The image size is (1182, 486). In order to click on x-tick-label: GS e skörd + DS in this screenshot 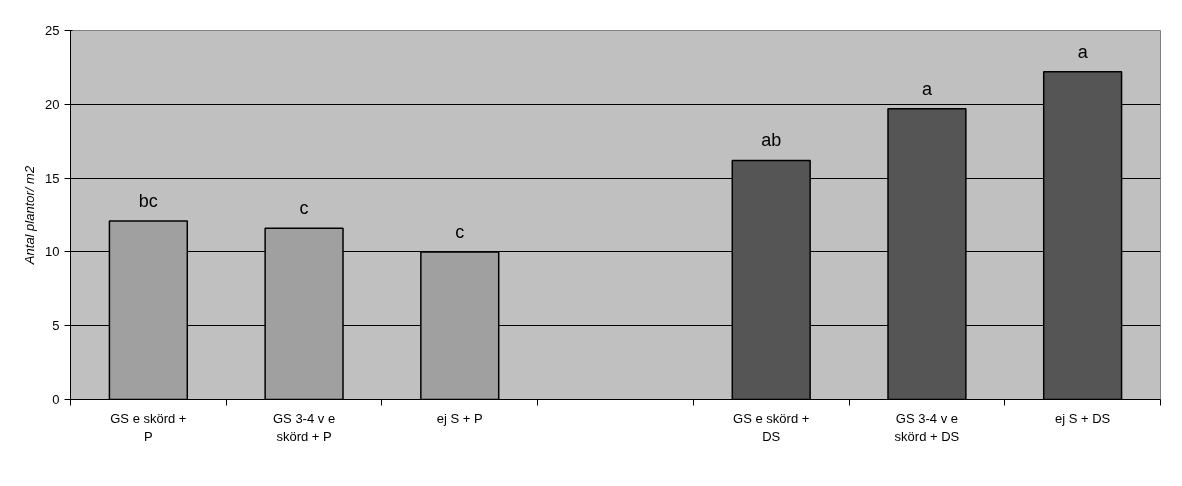, I will do `click(771, 427)`.